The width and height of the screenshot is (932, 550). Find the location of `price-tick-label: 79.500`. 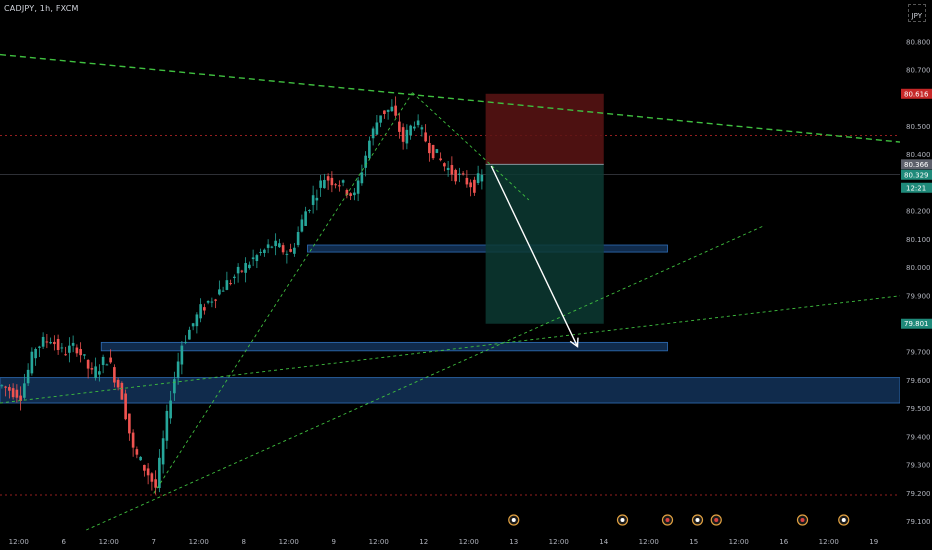

price-tick-label: 79.500 is located at coordinates (918, 409).